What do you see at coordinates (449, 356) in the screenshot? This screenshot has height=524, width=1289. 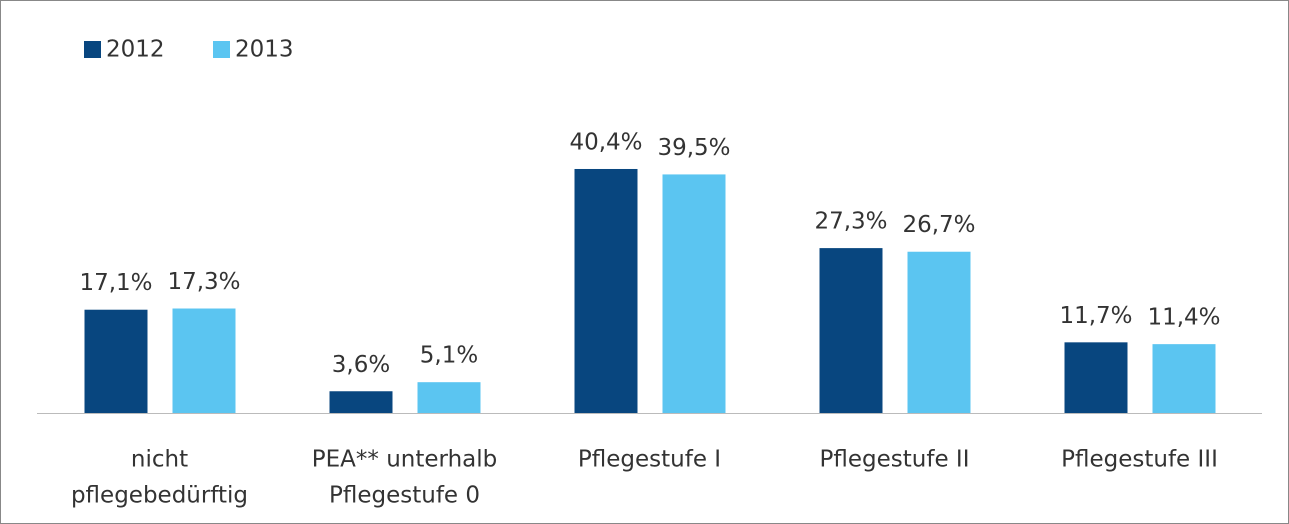 I see `data-label: 5,1%` at bounding box center [449, 356].